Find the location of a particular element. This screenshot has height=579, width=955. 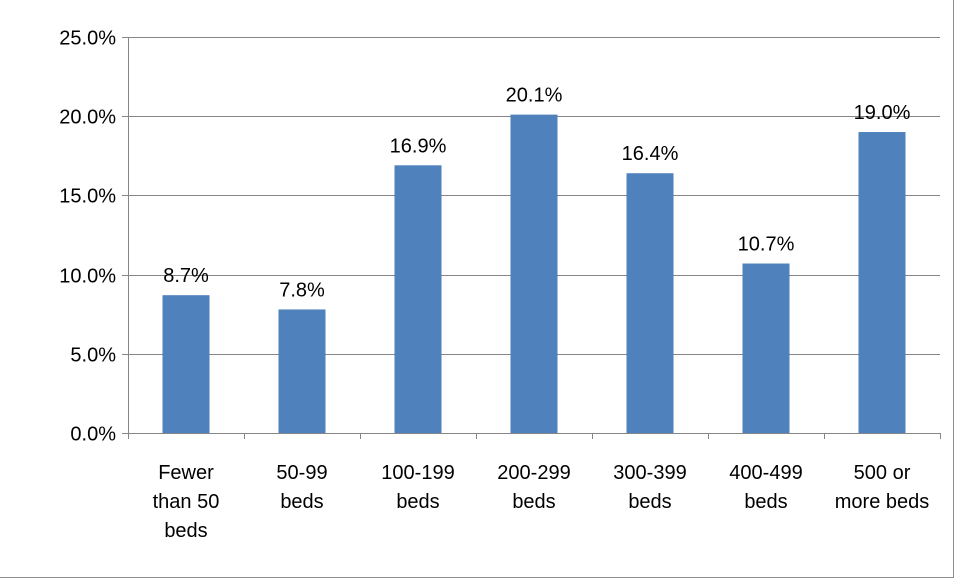

y-tick-label: 10.0% is located at coordinates (87, 277).